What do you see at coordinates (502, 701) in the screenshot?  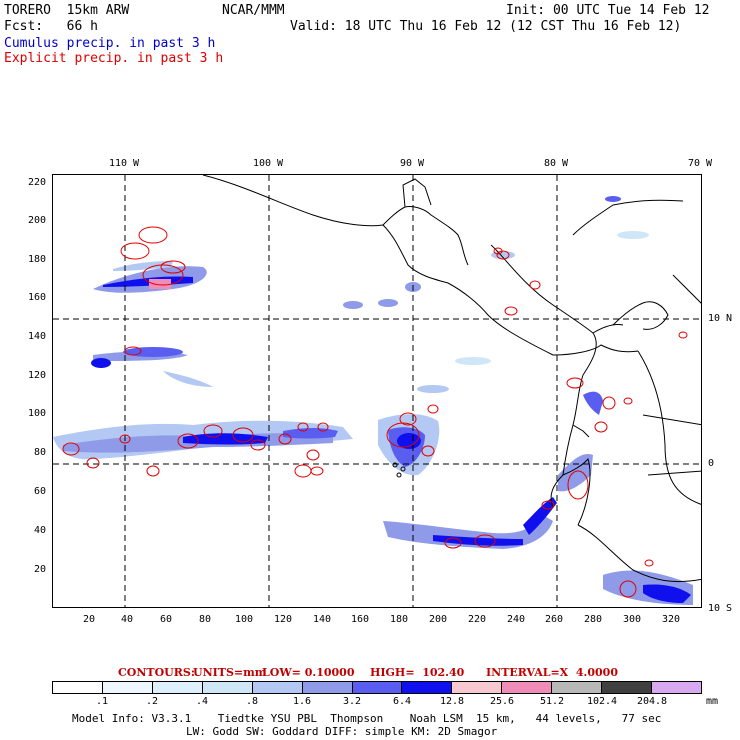 I see `legend-level: 25.6` at bounding box center [502, 701].